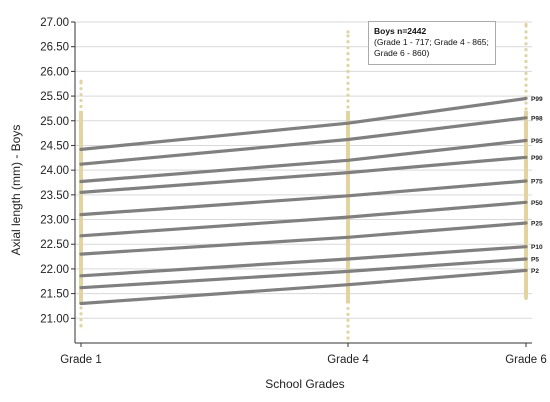 The width and height of the screenshot is (550, 402). What do you see at coordinates (54, 97) in the screenshot?
I see `y-tick-label: 25.50` at bounding box center [54, 97].